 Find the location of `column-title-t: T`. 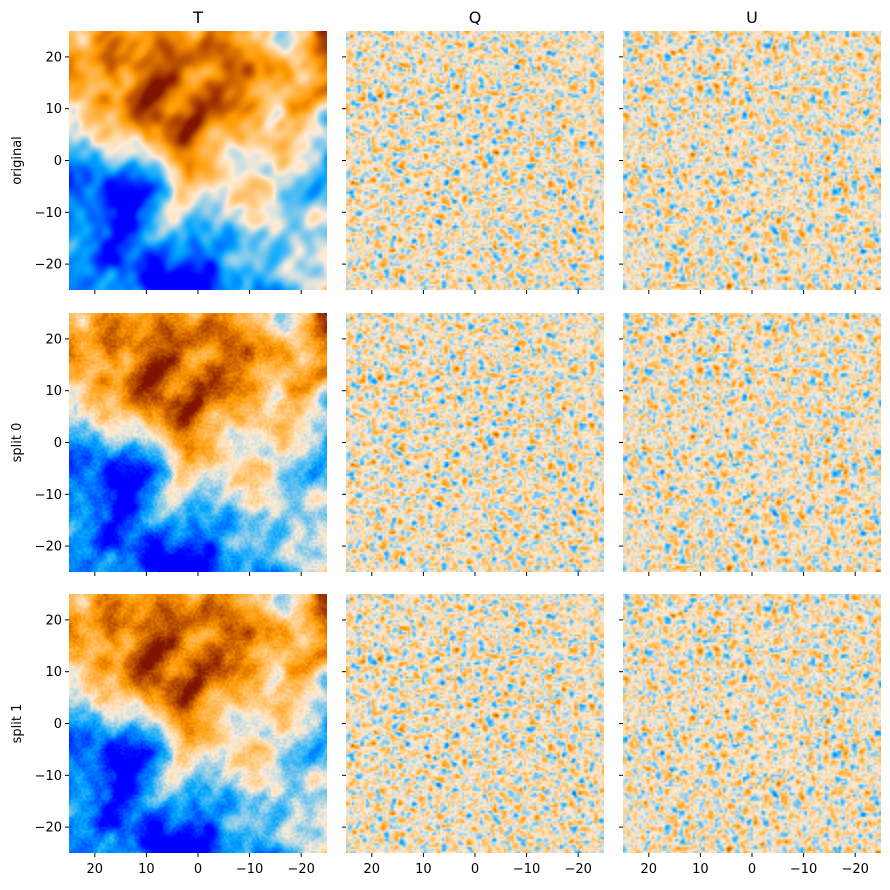

column-title-t: T is located at coordinates (197, 17).